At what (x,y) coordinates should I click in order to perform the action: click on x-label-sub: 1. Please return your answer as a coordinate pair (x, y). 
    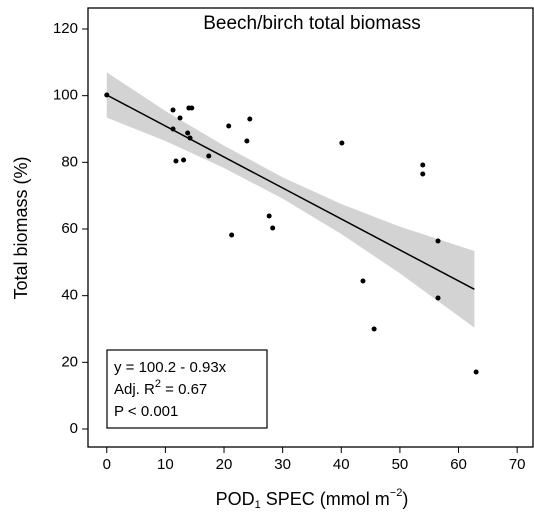
    Looking at the image, I should click on (258, 505).